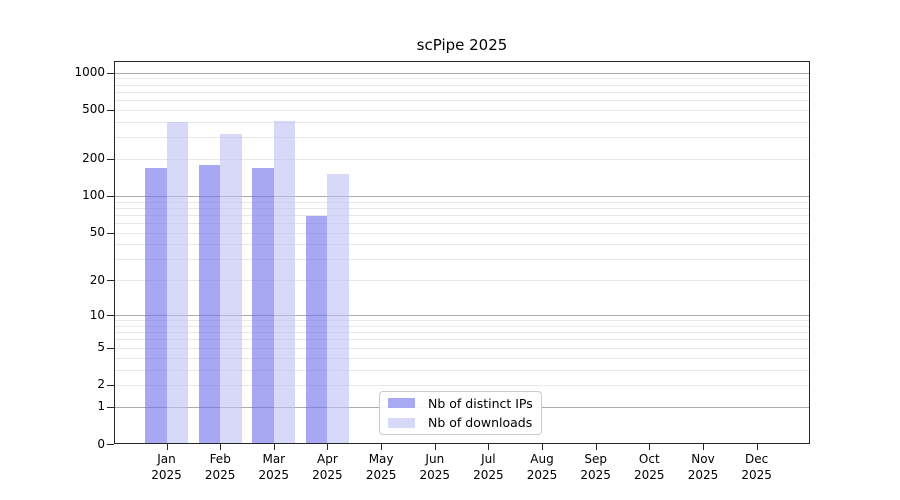  What do you see at coordinates (166, 467) in the screenshot?
I see `x-tick-label-jan: Jan 2025` at bounding box center [166, 467].